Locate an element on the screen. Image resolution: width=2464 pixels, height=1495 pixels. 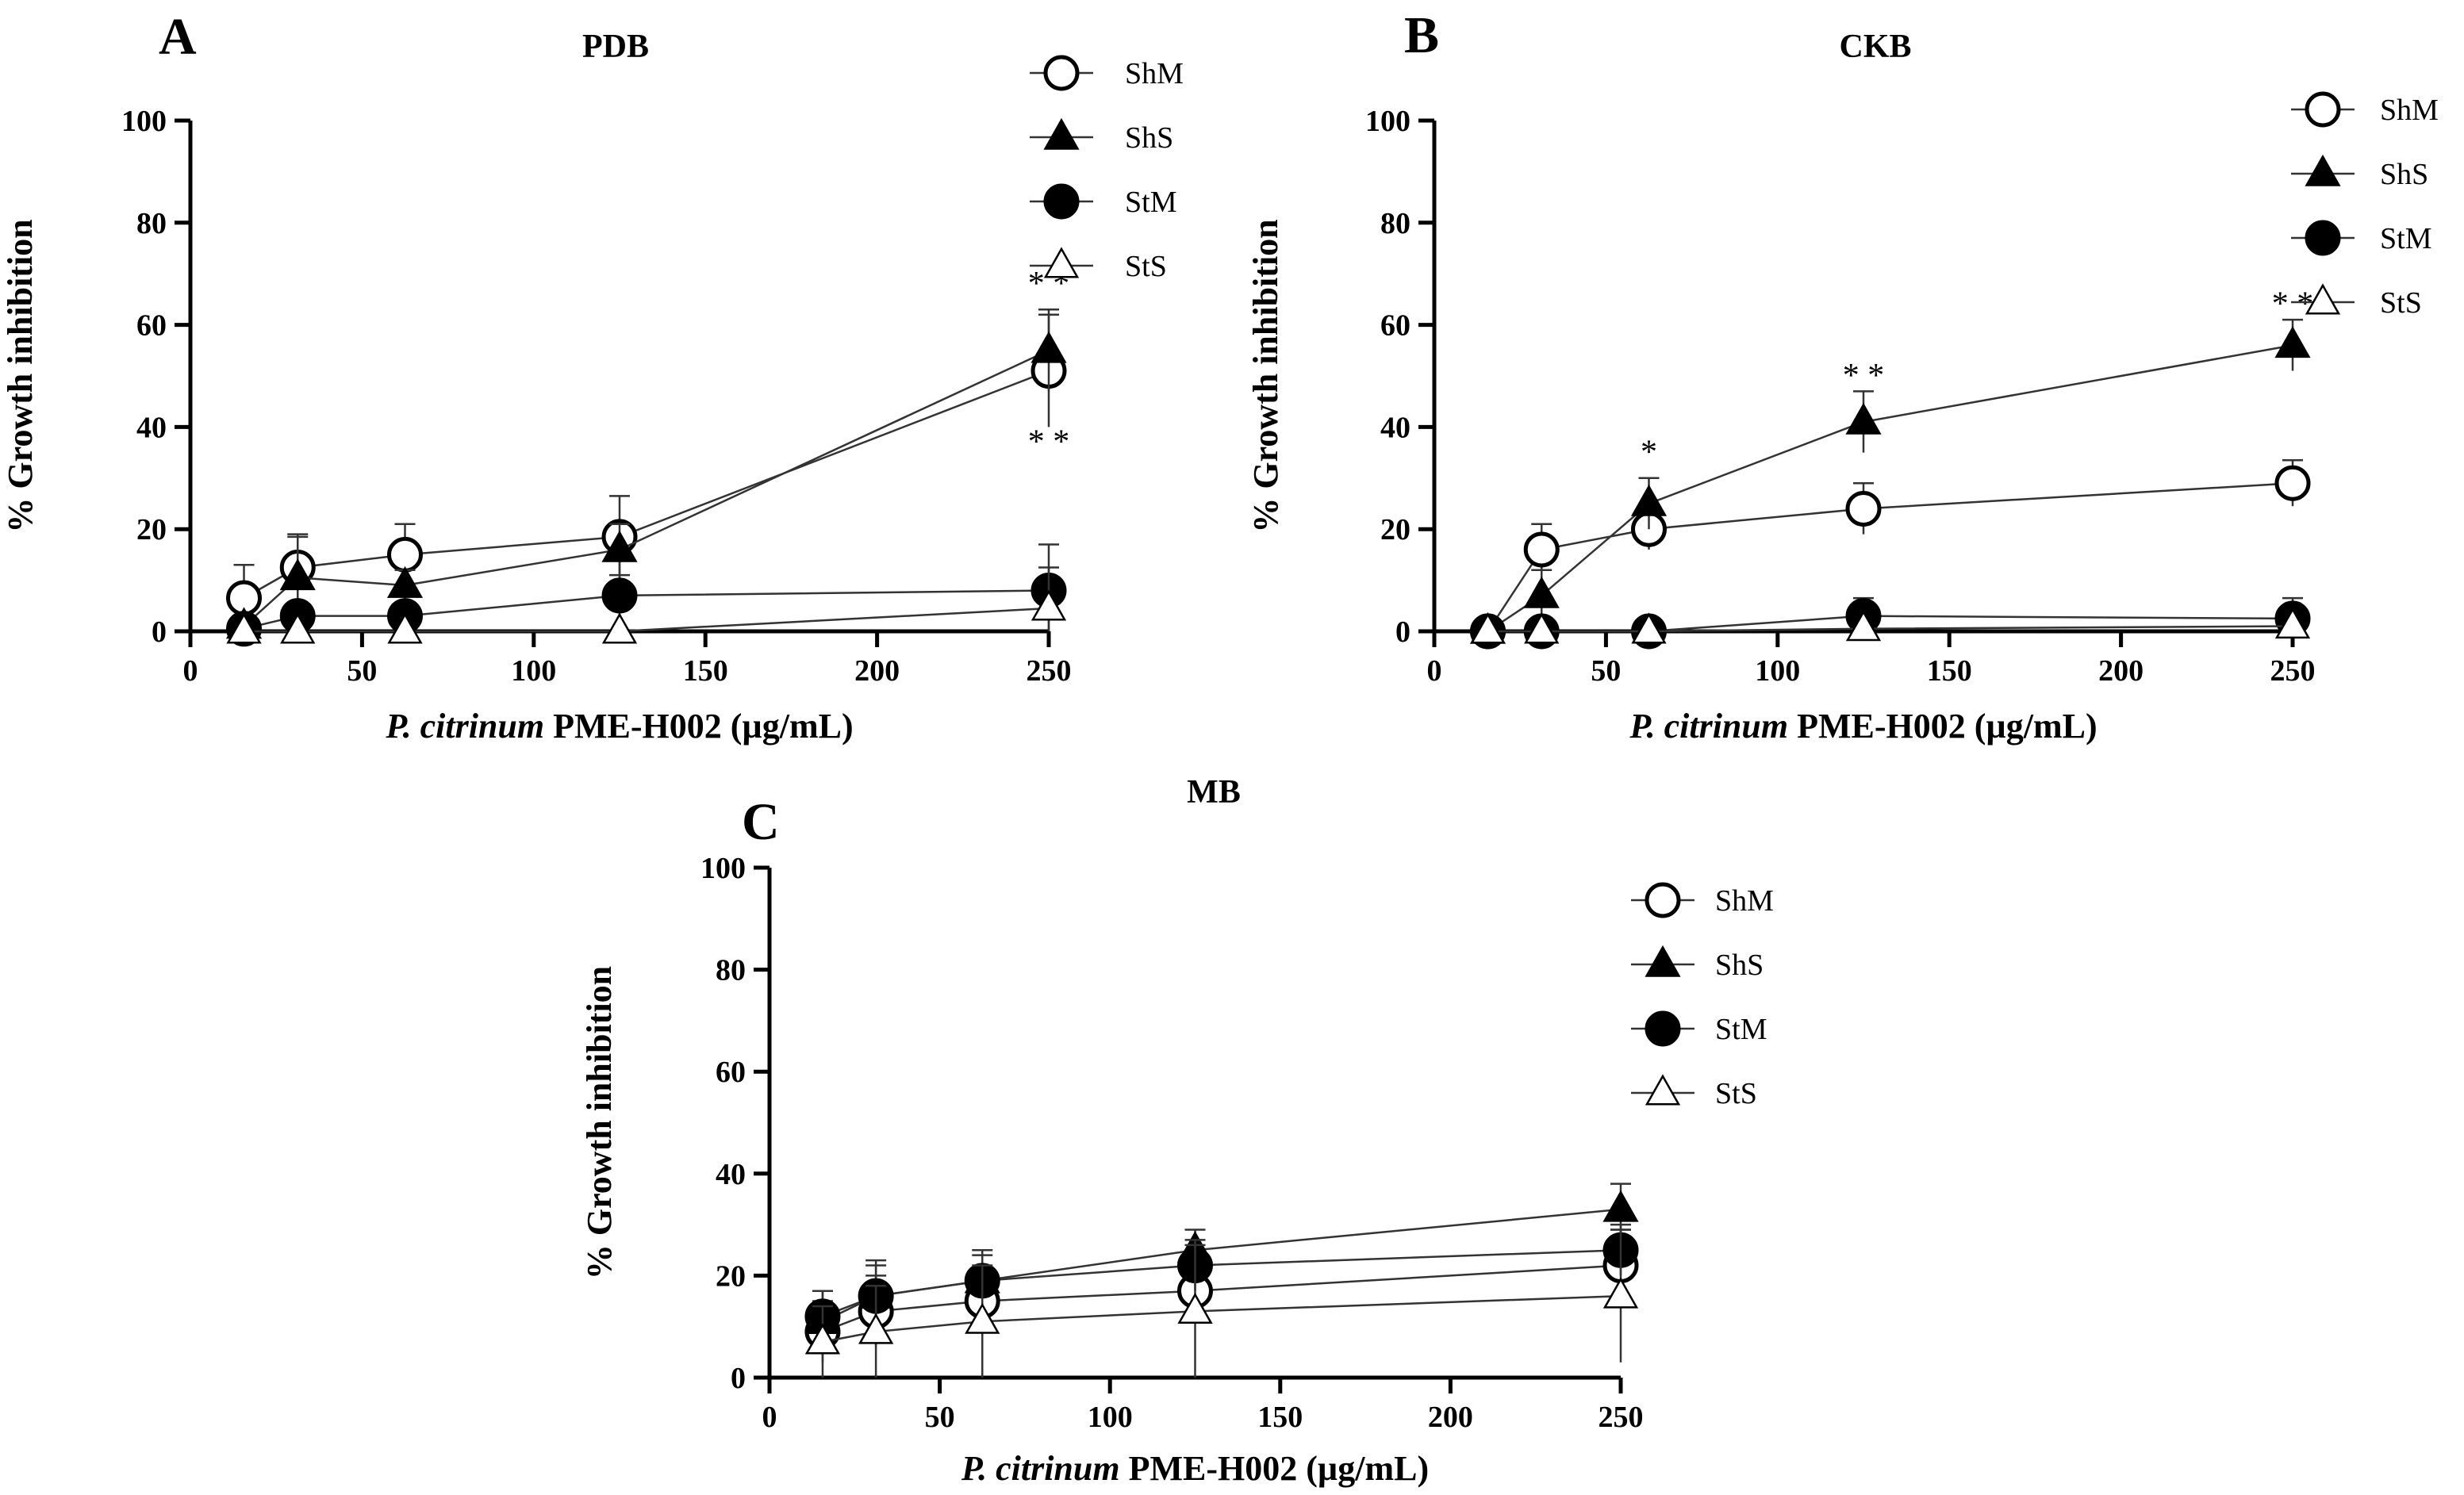
y-axis-title: % Growth inhibition is located at coordinates (20, 375).